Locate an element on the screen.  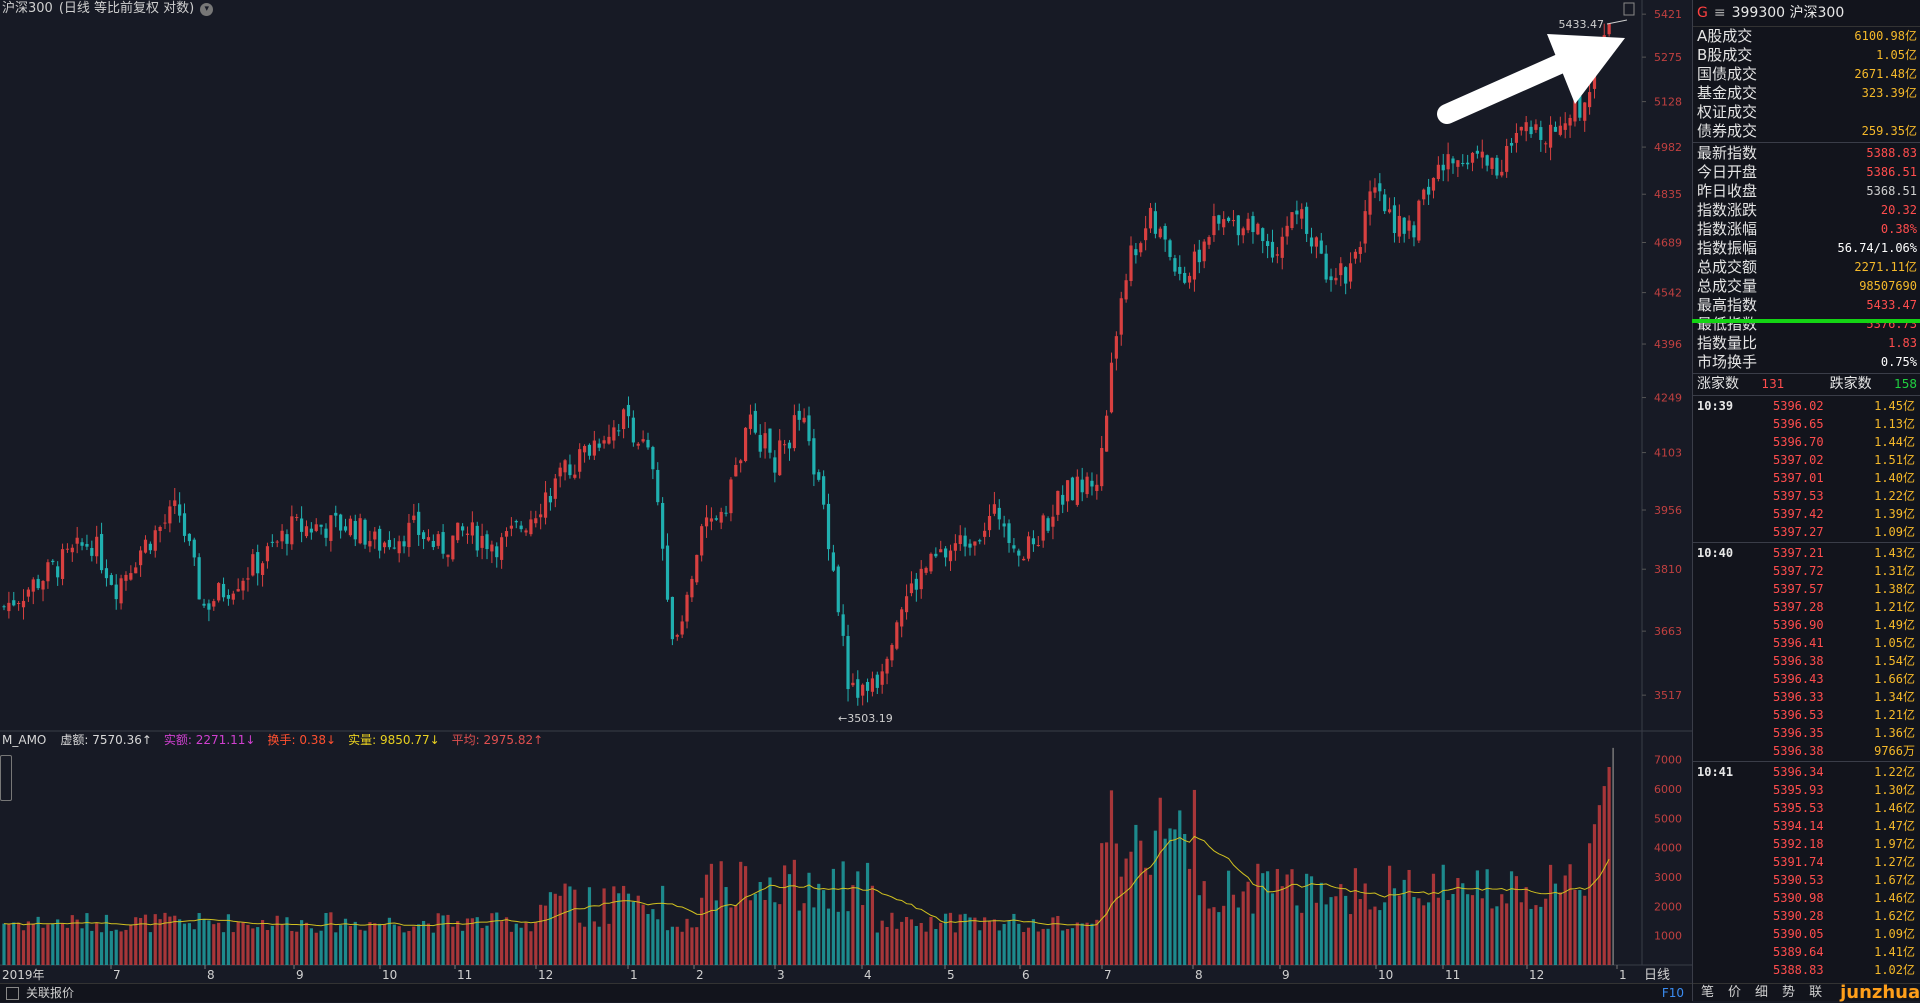
tick-amount: 9766万 is located at coordinates (1894, 751).